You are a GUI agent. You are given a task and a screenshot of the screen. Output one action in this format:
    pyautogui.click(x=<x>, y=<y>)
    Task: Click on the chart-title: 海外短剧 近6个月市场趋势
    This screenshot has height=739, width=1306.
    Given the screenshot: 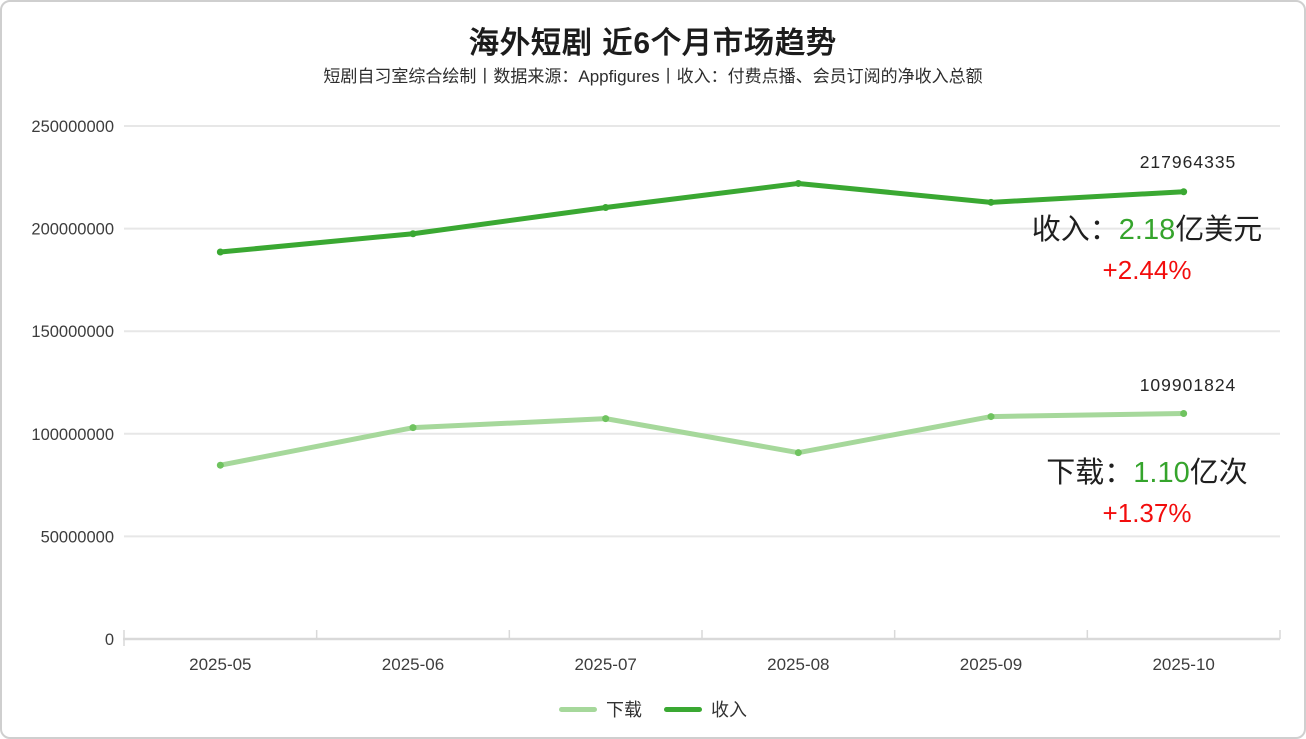 What is the action you would take?
    pyautogui.click(x=653, y=43)
    